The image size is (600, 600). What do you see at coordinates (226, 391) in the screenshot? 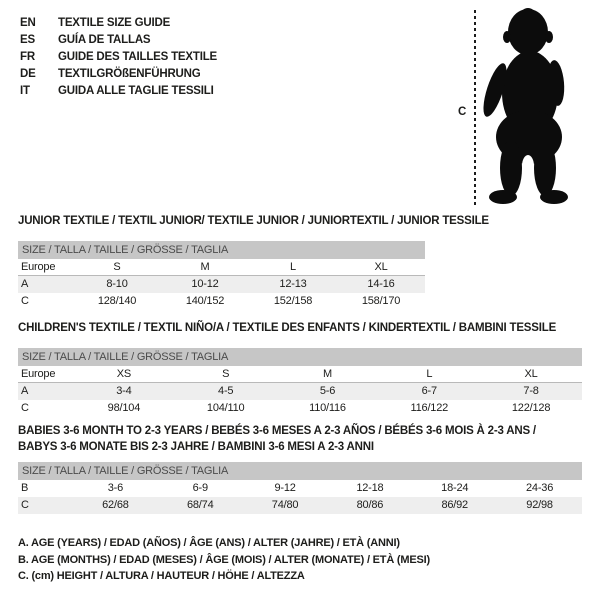
I see `table-cell: 4-5` at bounding box center [226, 391].